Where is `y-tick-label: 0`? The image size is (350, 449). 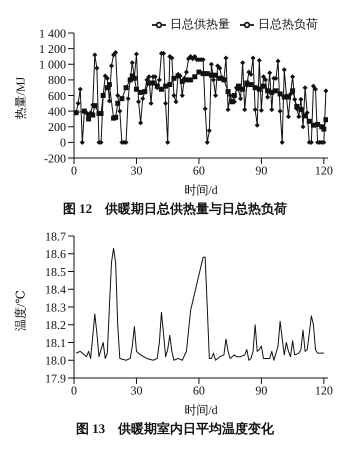
y-tick-label: 0 is located at coordinates (63, 143).